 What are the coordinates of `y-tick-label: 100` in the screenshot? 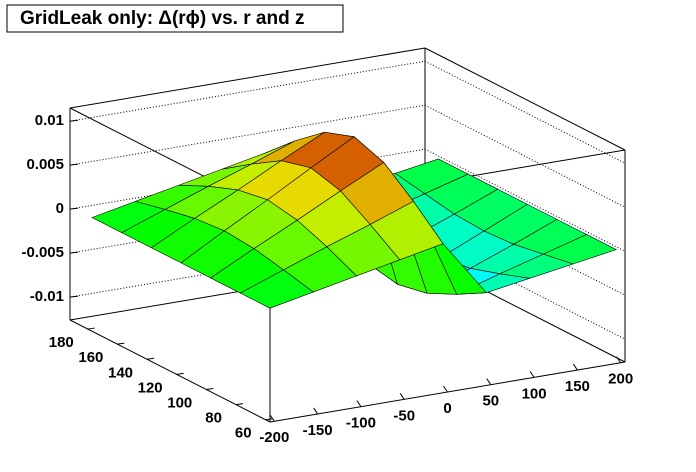 It's located at (179, 402).